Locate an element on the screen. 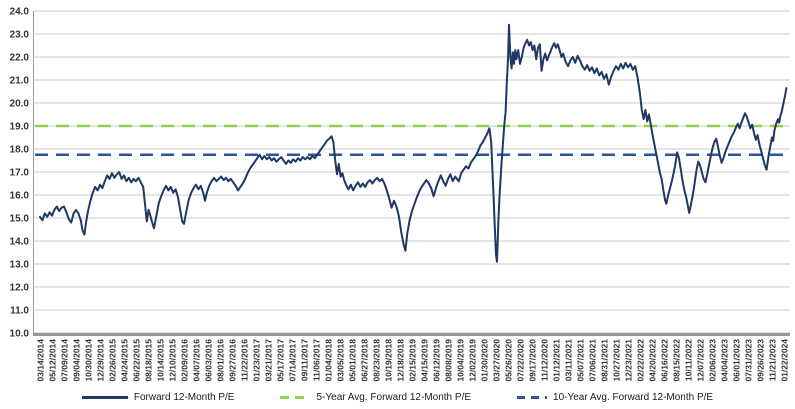  x-axis-tick-label: 02/26/2015 is located at coordinates (113, 360).